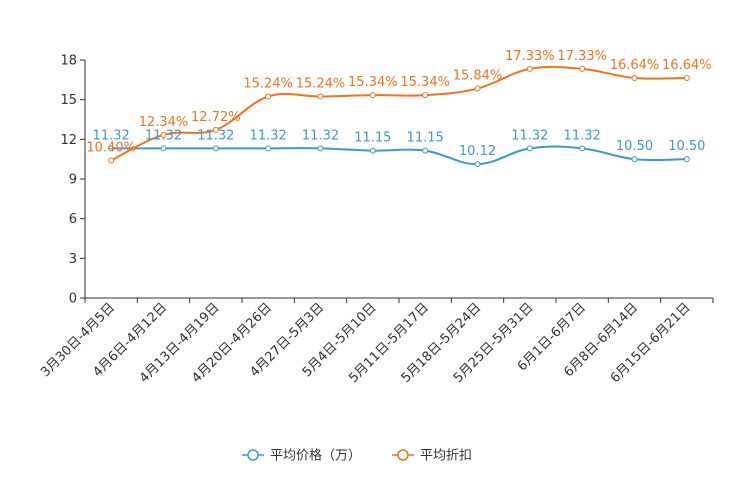 Image resolution: width=744 pixels, height=496 pixels. I want to click on data-label: 10.12, so click(477, 151).